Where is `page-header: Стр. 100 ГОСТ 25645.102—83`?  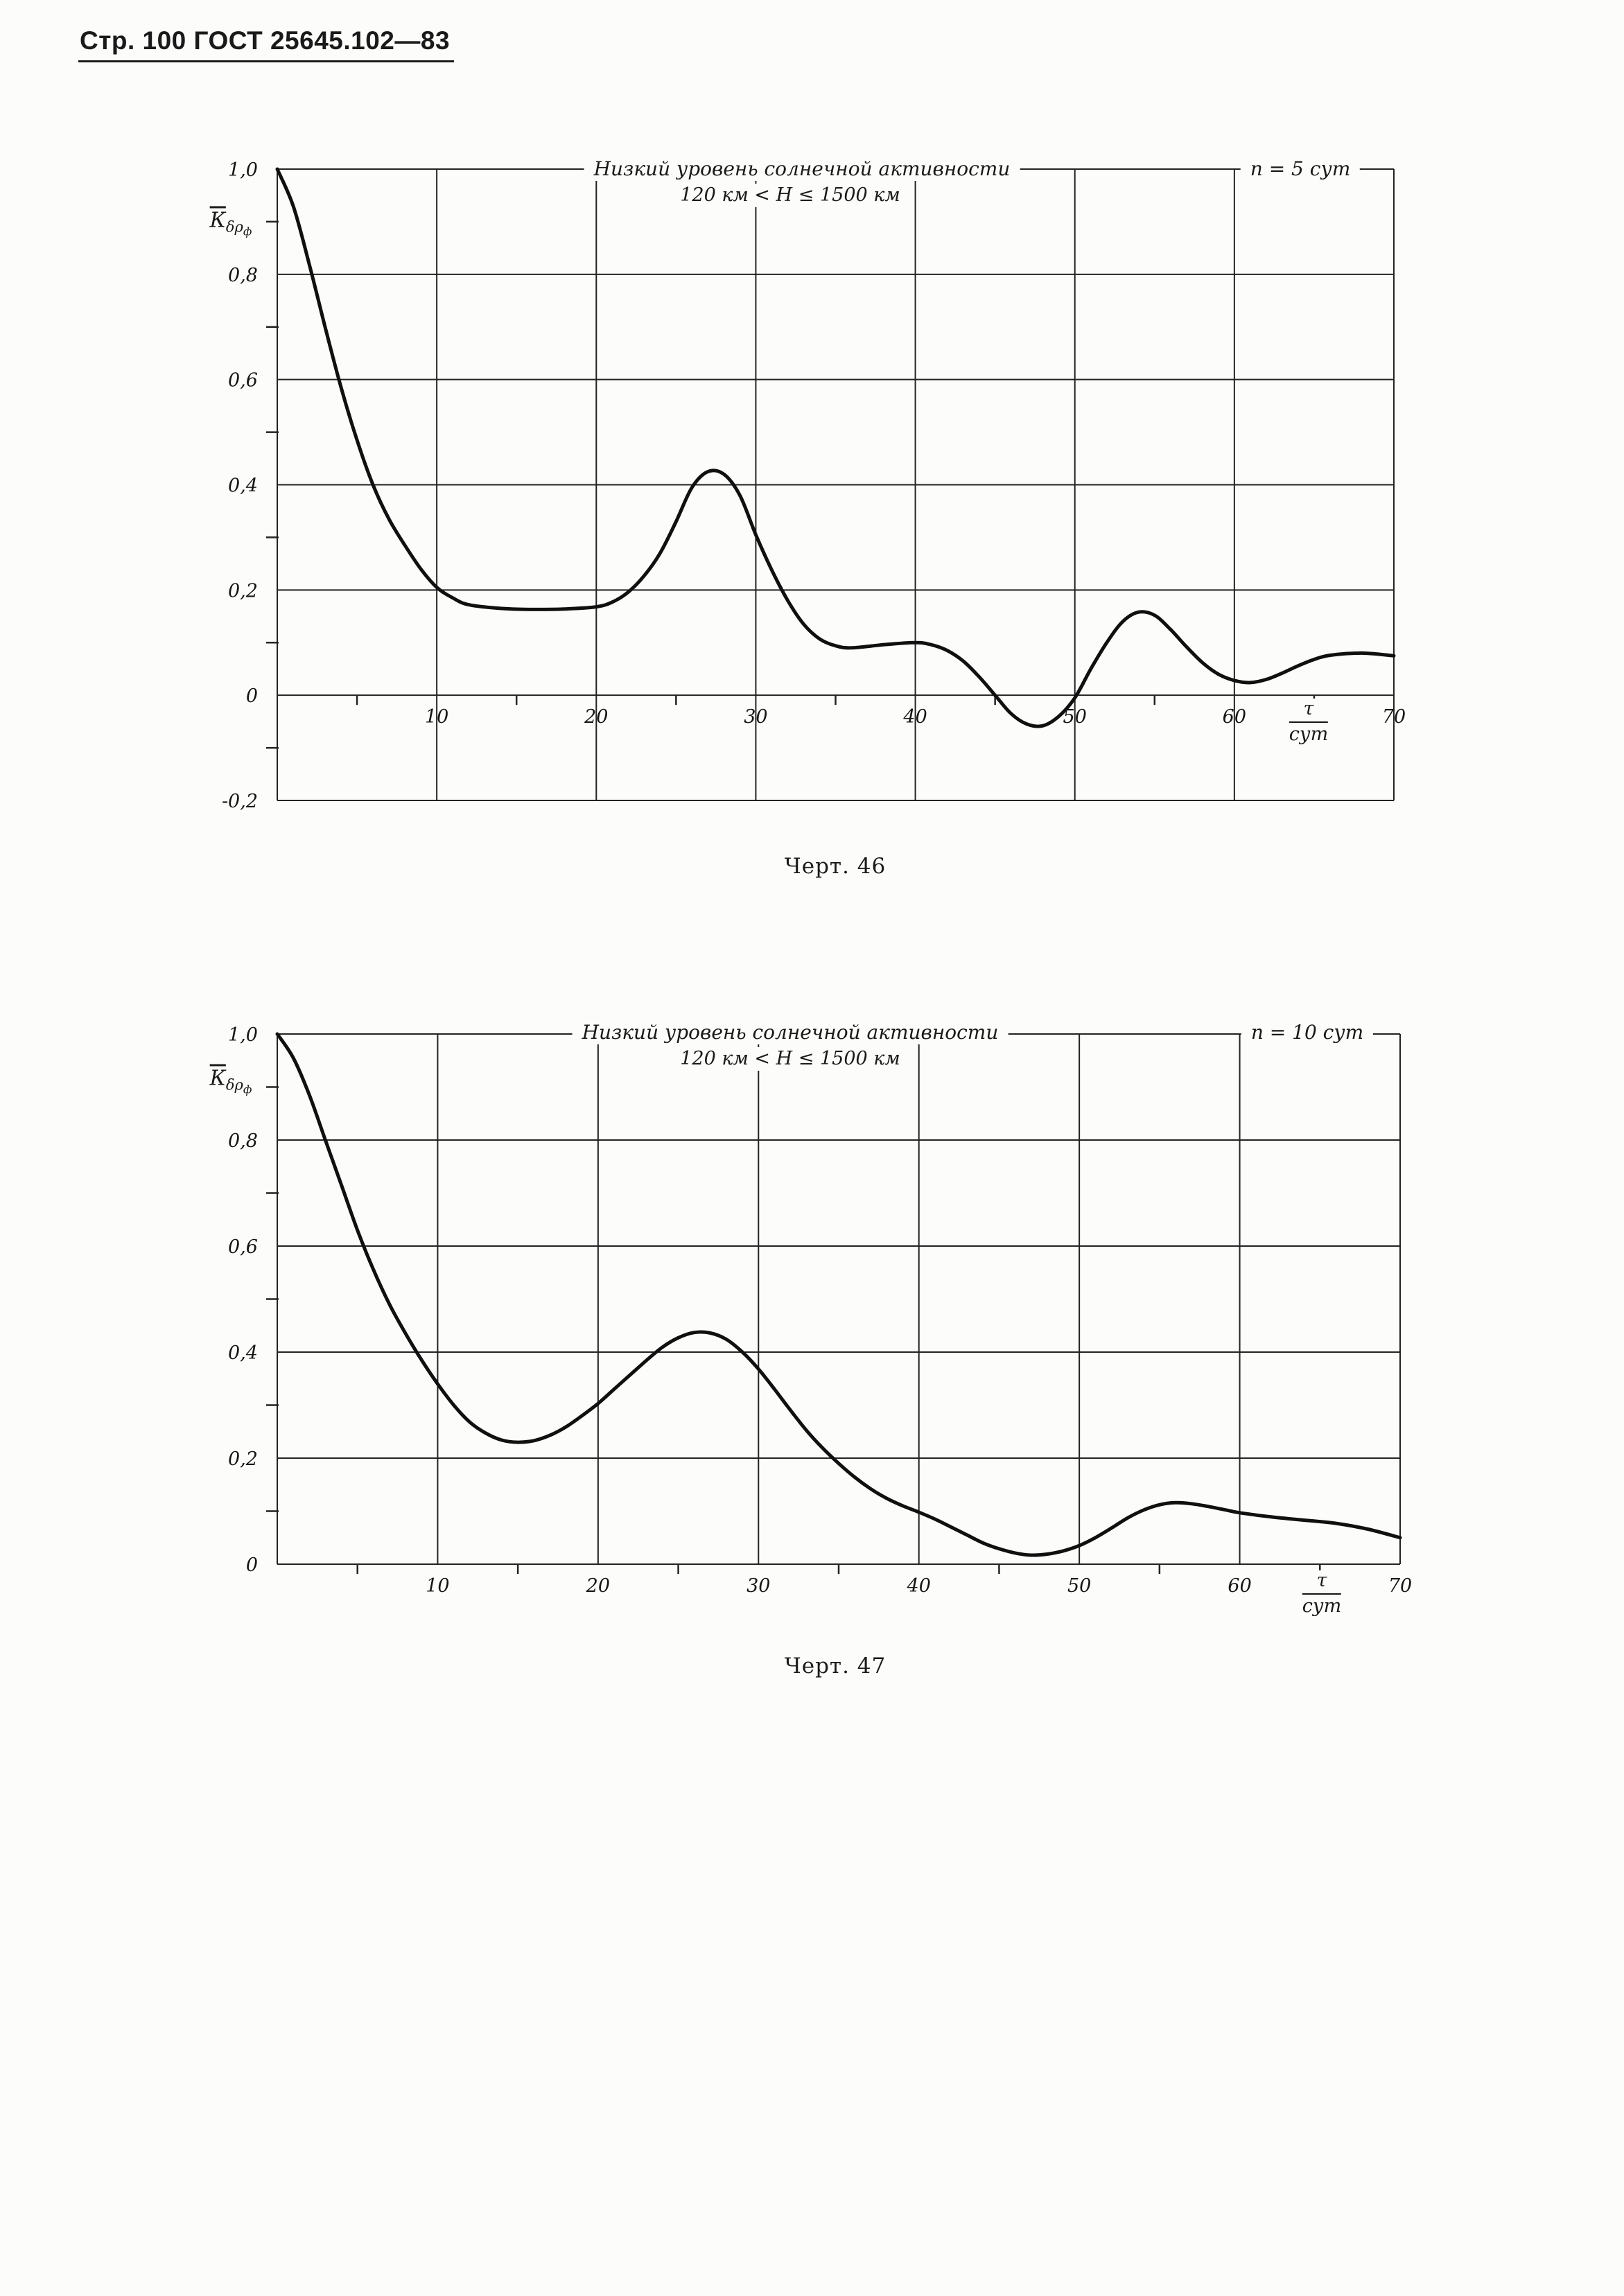
page-header: Стр. 100 ГОСТ 25645.102—83 is located at coordinates (266, 44).